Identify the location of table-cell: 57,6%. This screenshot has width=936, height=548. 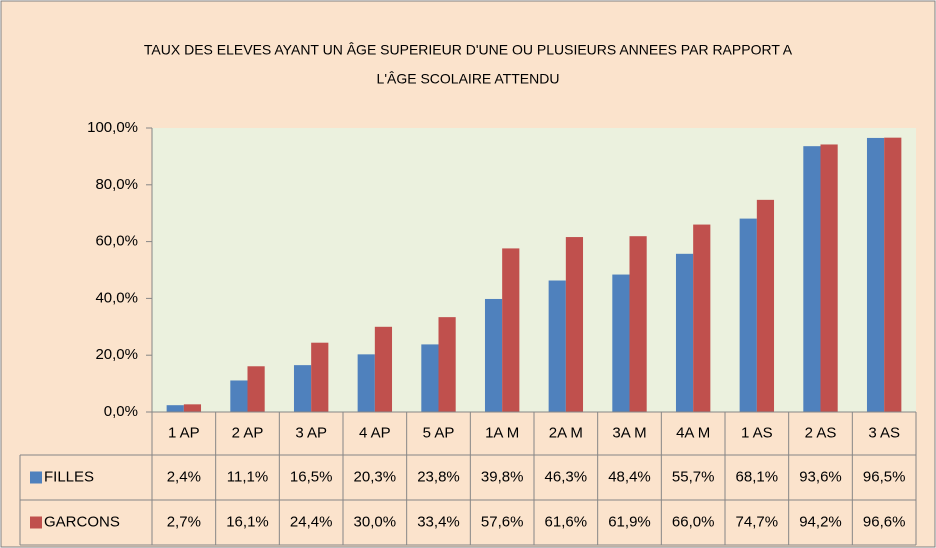
(502, 521).